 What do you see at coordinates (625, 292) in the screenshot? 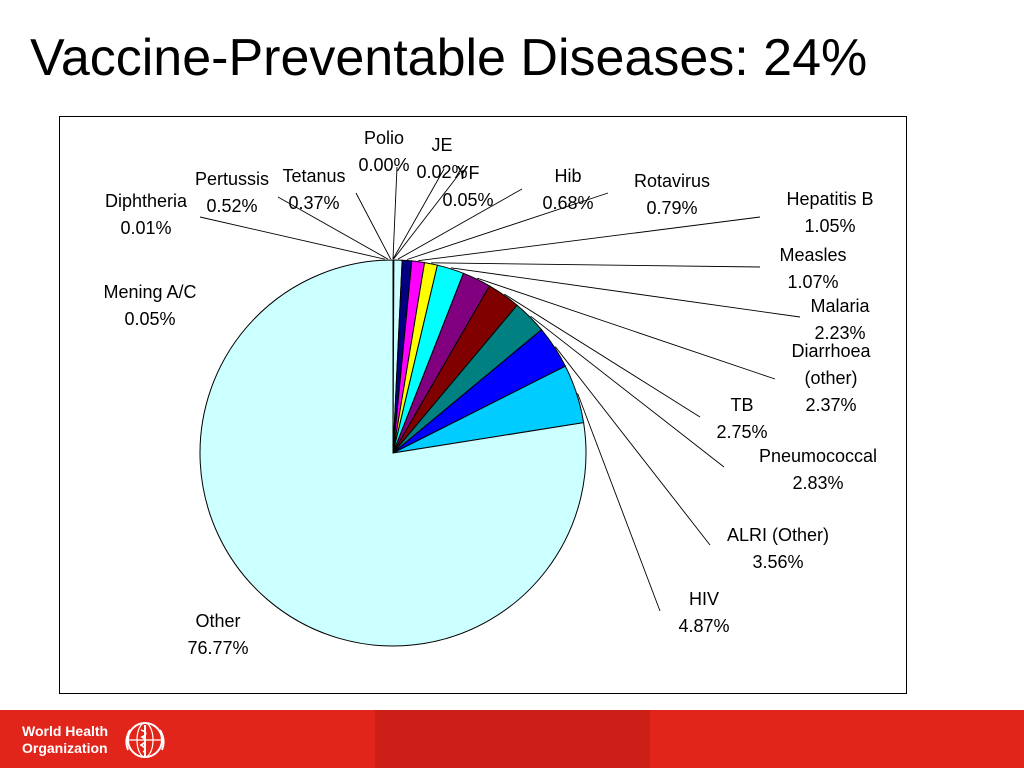
I see `leader-line-malaria` at bounding box center [625, 292].